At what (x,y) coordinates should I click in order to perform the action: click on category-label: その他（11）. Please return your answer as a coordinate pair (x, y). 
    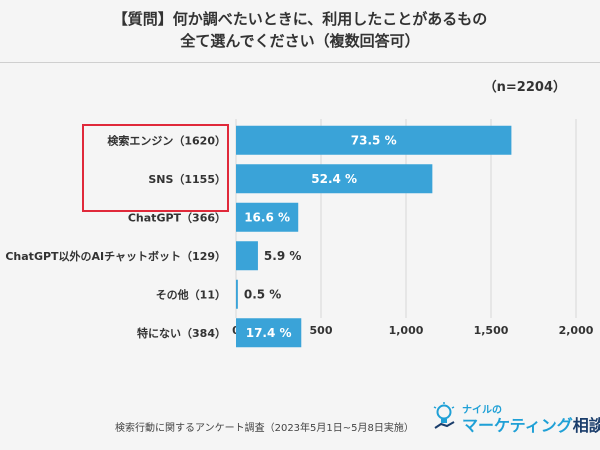
    Looking at the image, I should click on (191, 294).